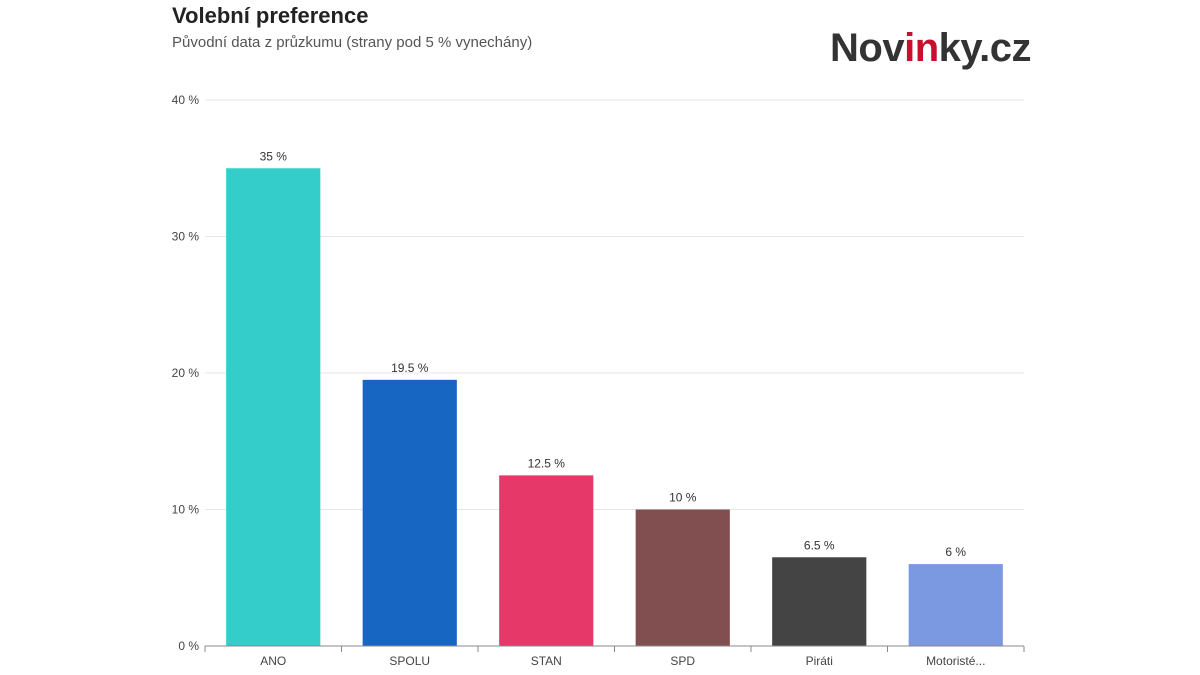  What do you see at coordinates (819, 545) in the screenshot?
I see `data-label: 6.5 %` at bounding box center [819, 545].